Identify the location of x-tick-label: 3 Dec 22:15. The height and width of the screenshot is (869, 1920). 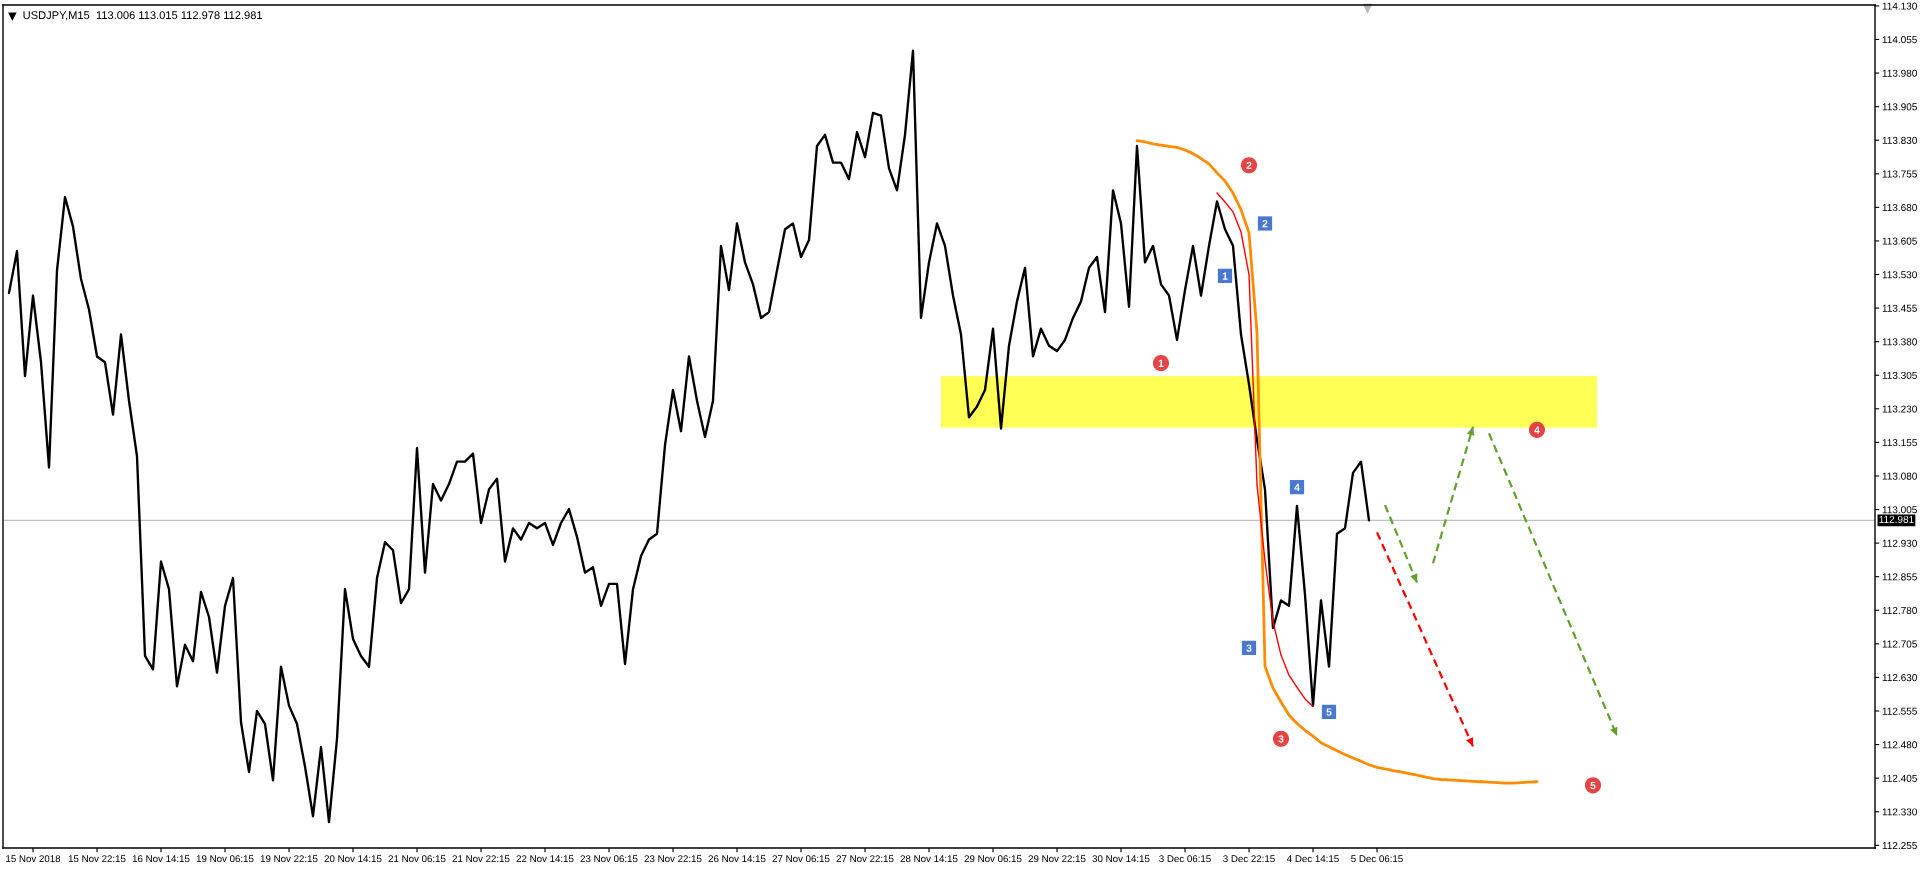
(1249, 859).